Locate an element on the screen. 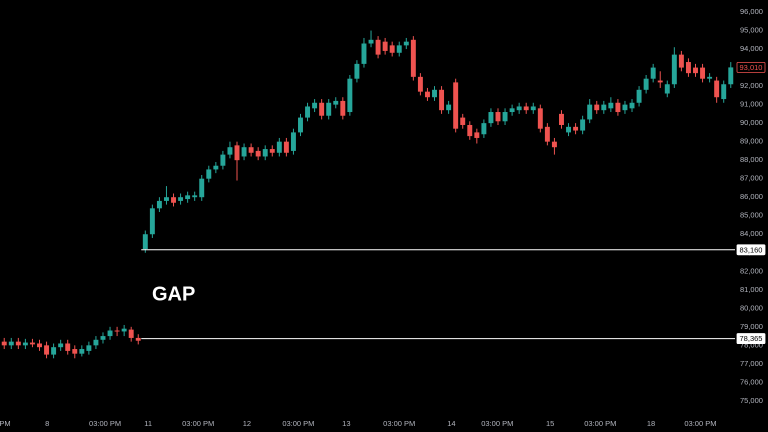  last-price-box is located at coordinates (751, 67).